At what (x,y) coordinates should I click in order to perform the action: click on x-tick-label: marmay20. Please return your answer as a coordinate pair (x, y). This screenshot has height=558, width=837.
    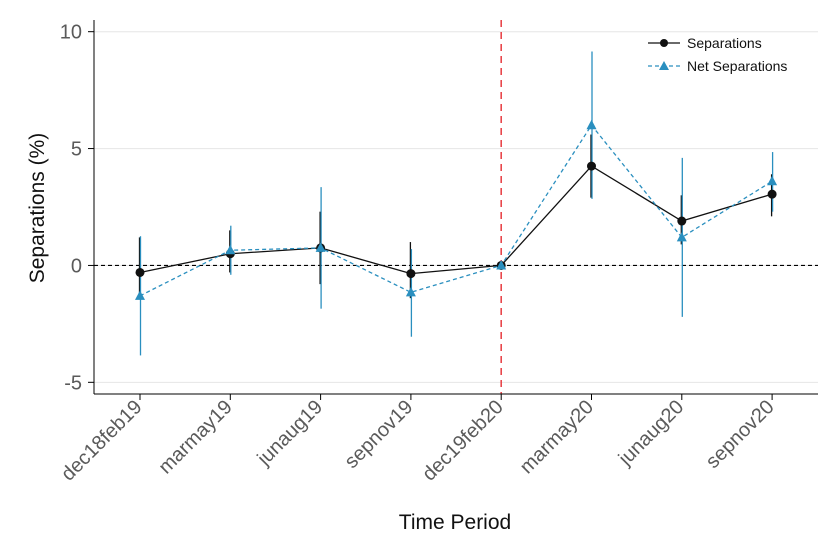
    Looking at the image, I should click on (557, 437).